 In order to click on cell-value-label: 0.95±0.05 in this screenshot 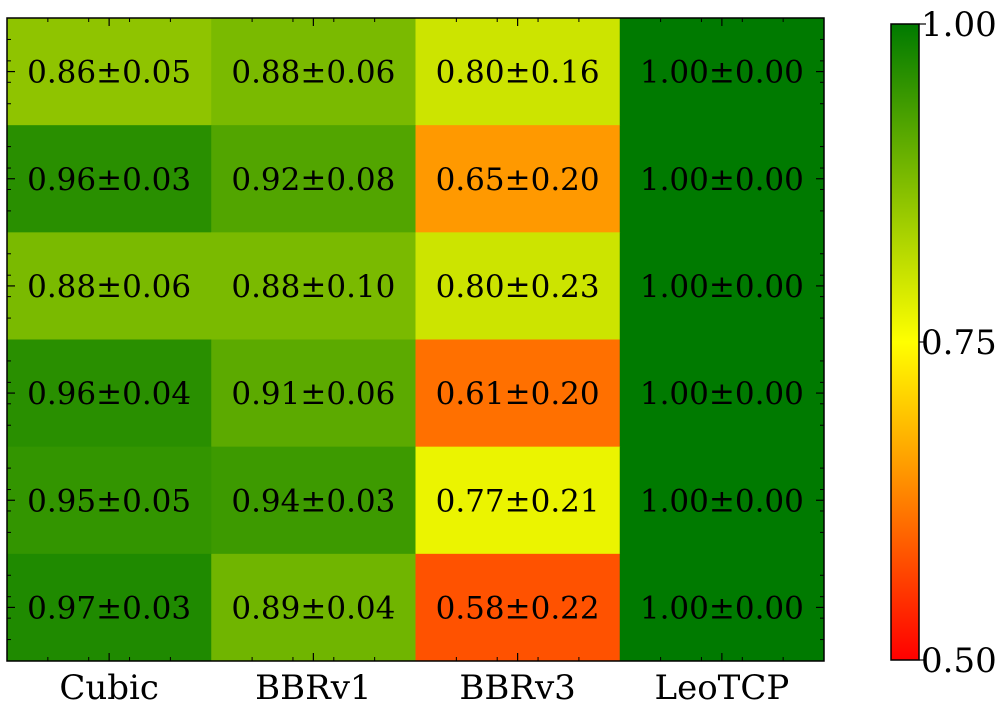, I will do `click(109, 501)`.